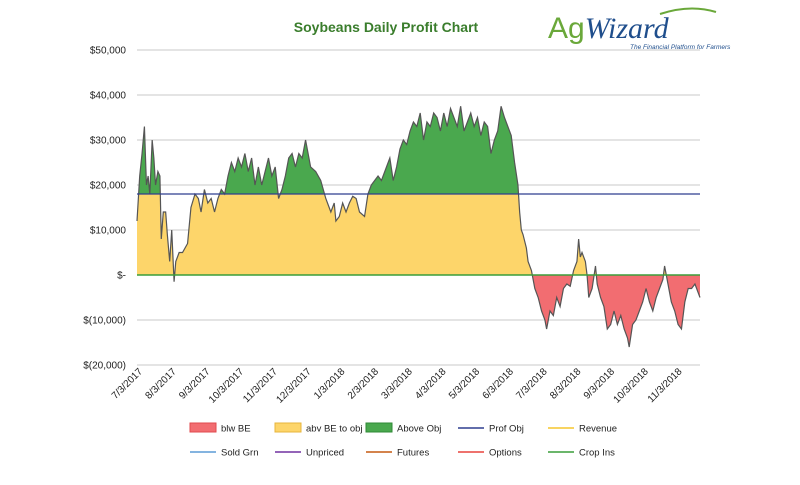  I want to click on legend-label: Prof Obj, so click(506, 429).